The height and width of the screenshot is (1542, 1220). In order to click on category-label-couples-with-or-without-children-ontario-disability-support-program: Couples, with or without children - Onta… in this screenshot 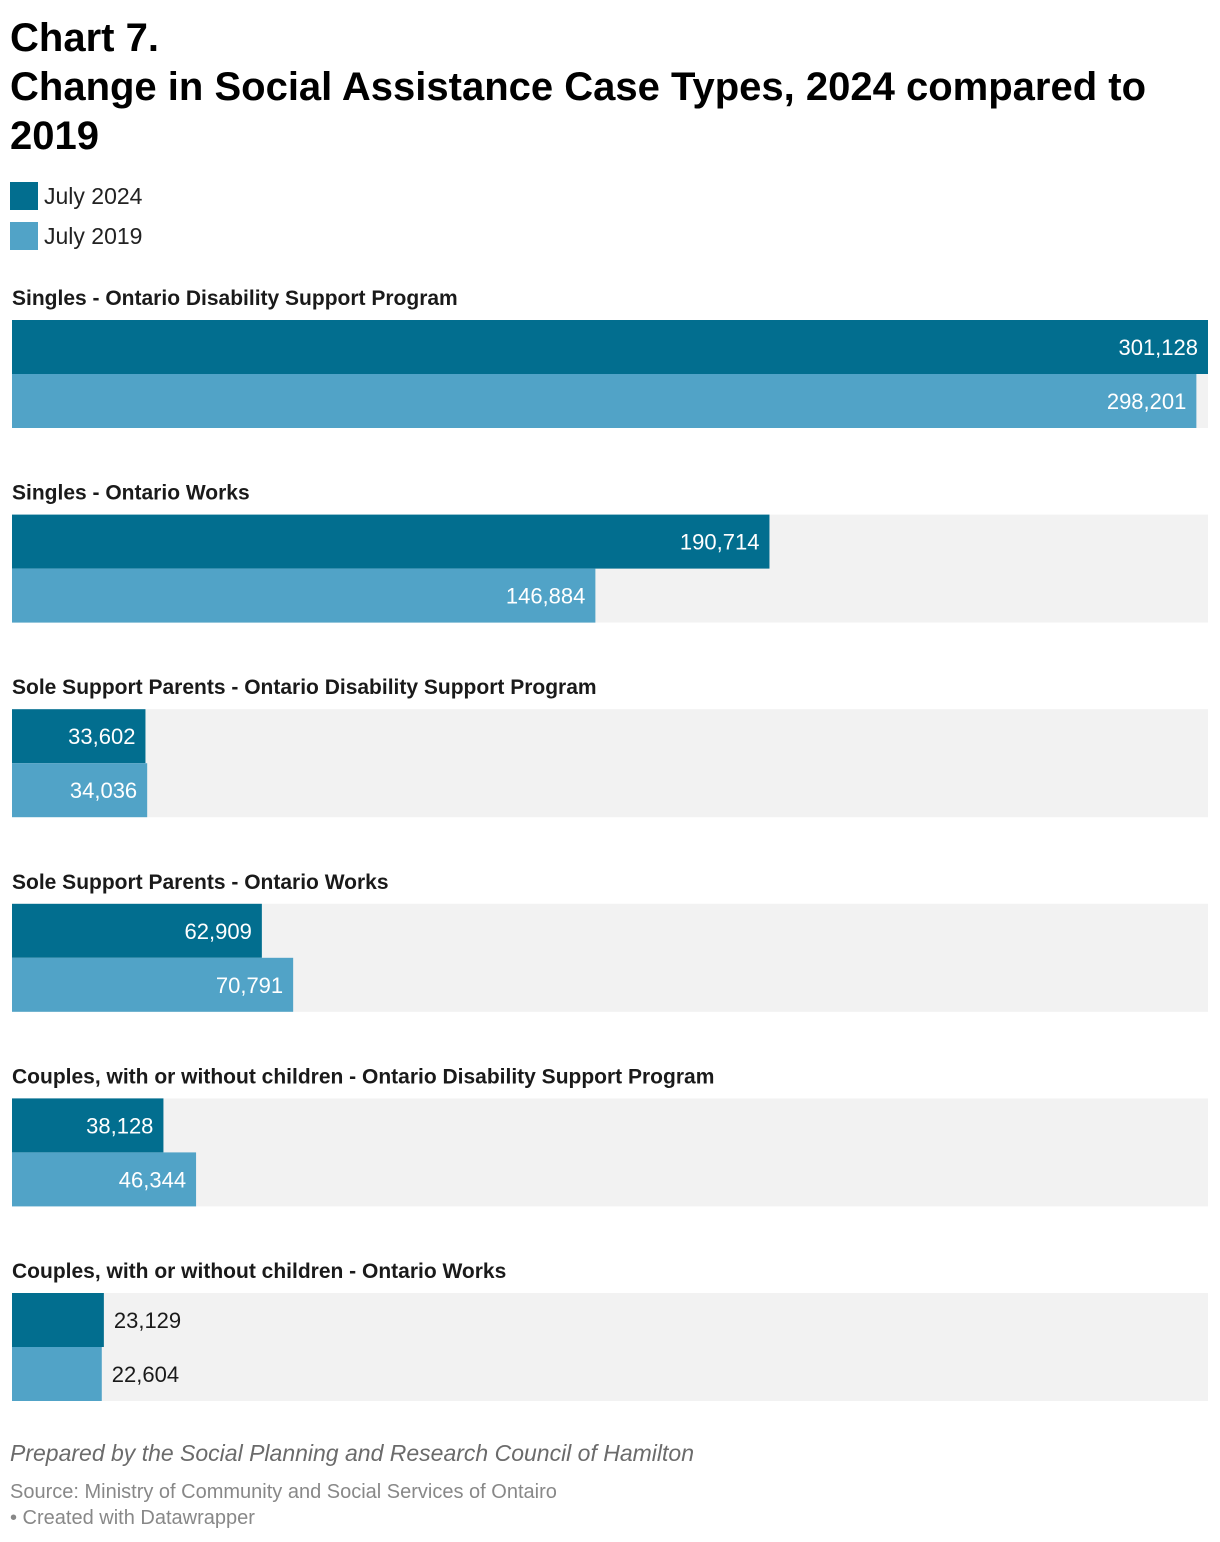, I will do `click(363, 1076)`.